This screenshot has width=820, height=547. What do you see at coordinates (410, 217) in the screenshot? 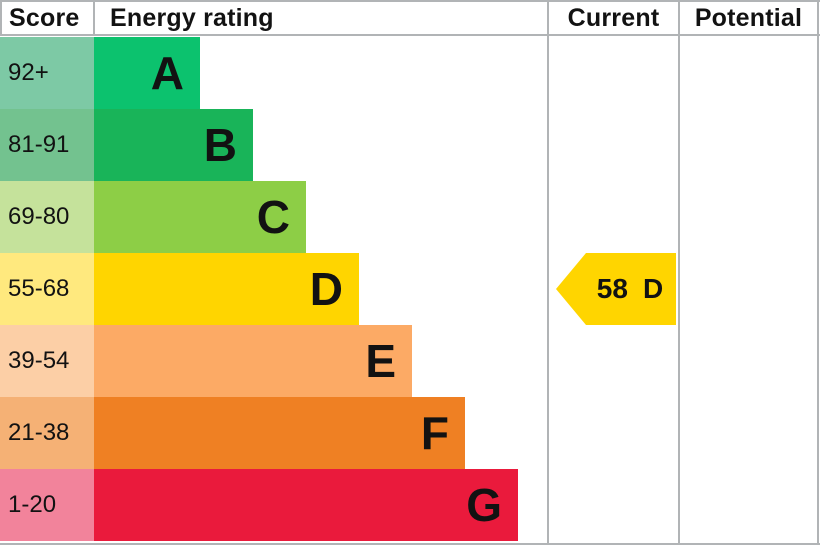
I see `epc-band-row: 69-80 C` at bounding box center [410, 217].